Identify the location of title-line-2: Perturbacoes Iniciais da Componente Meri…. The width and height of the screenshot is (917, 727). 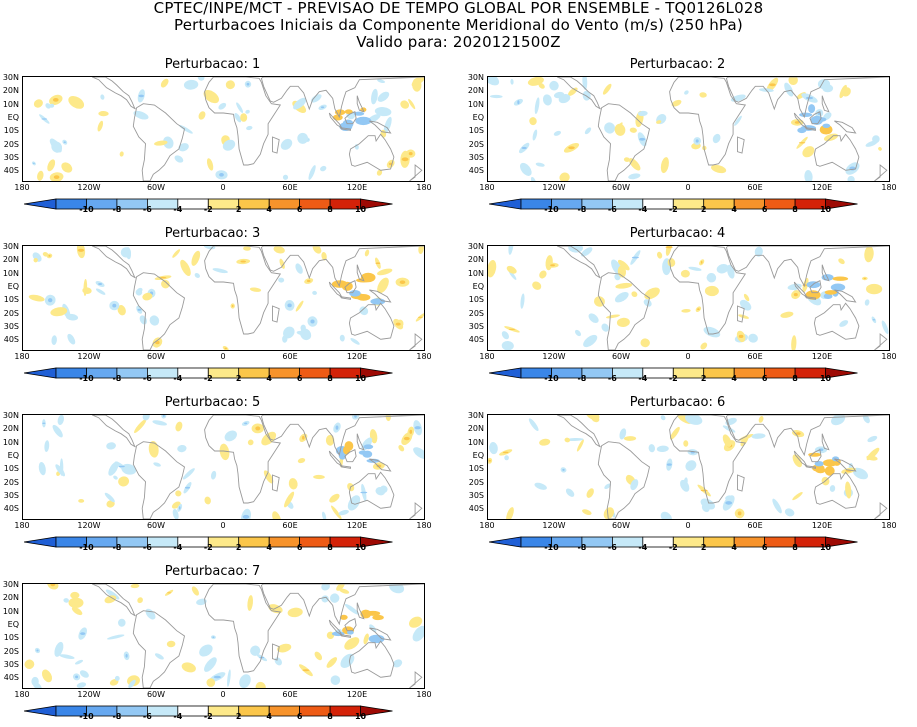
(458, 25).